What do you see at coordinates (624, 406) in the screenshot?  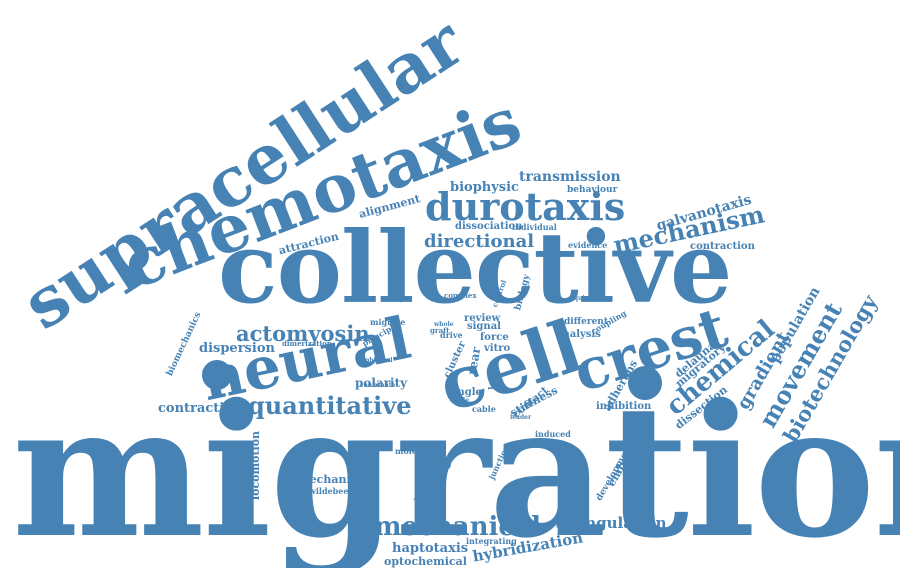 I see `word-inhibition: inhibition` at bounding box center [624, 406].